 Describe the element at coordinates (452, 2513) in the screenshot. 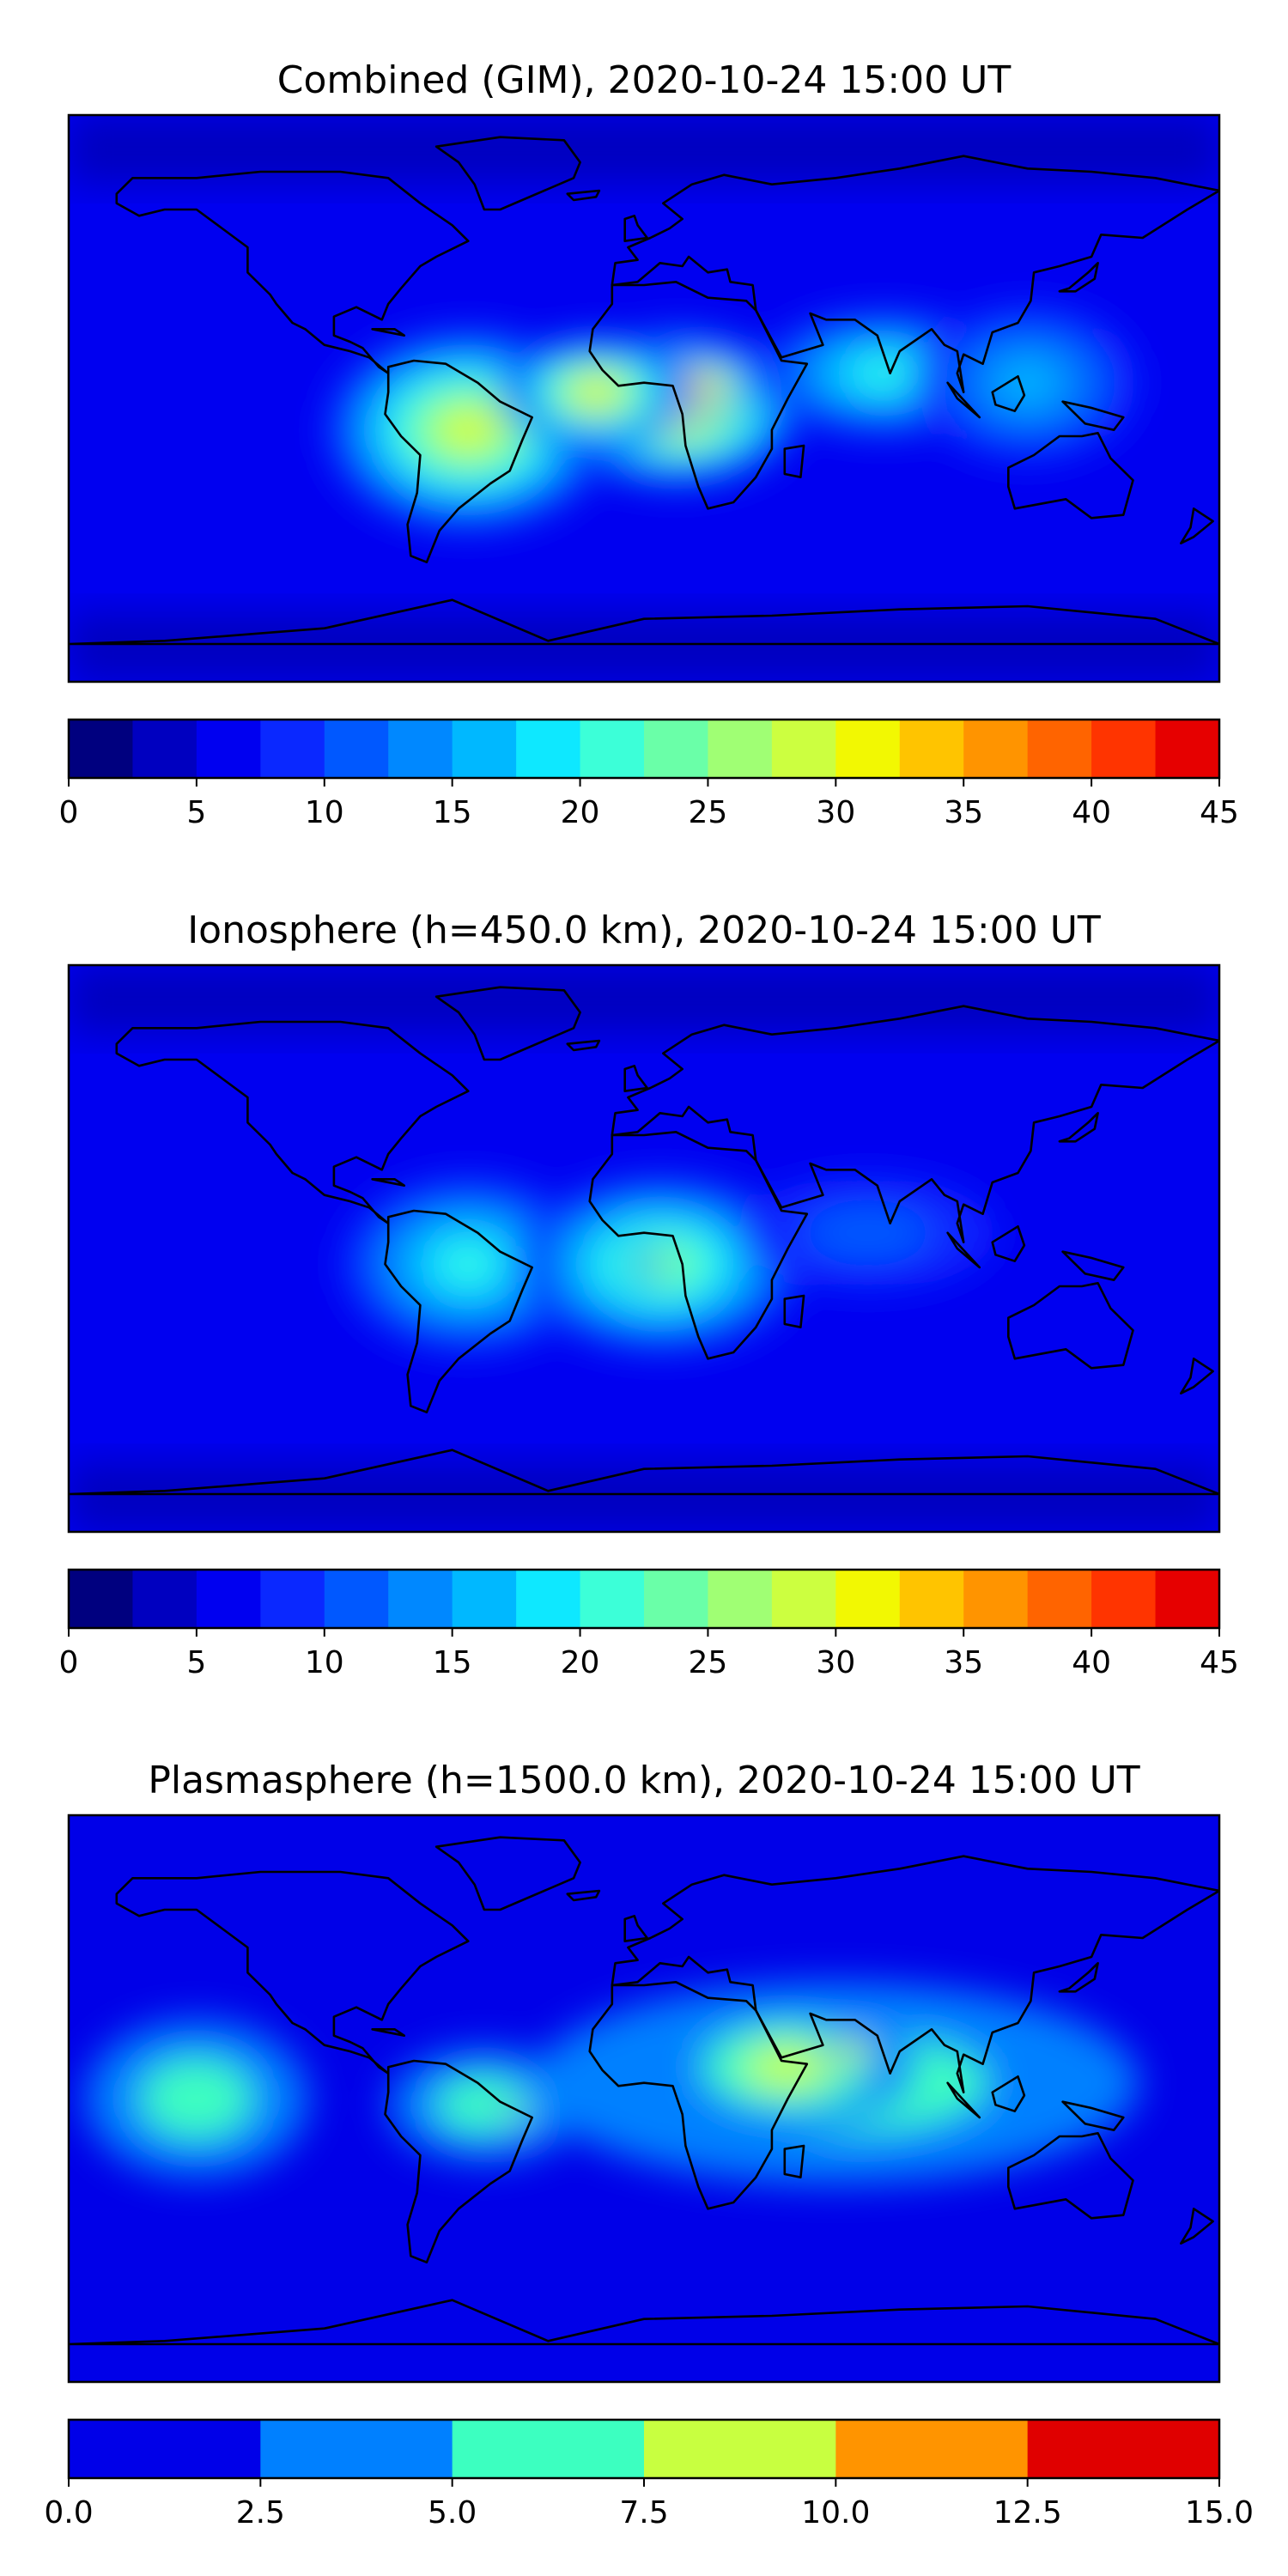

I see `colorbar-tick-label: 5.0` at that location.